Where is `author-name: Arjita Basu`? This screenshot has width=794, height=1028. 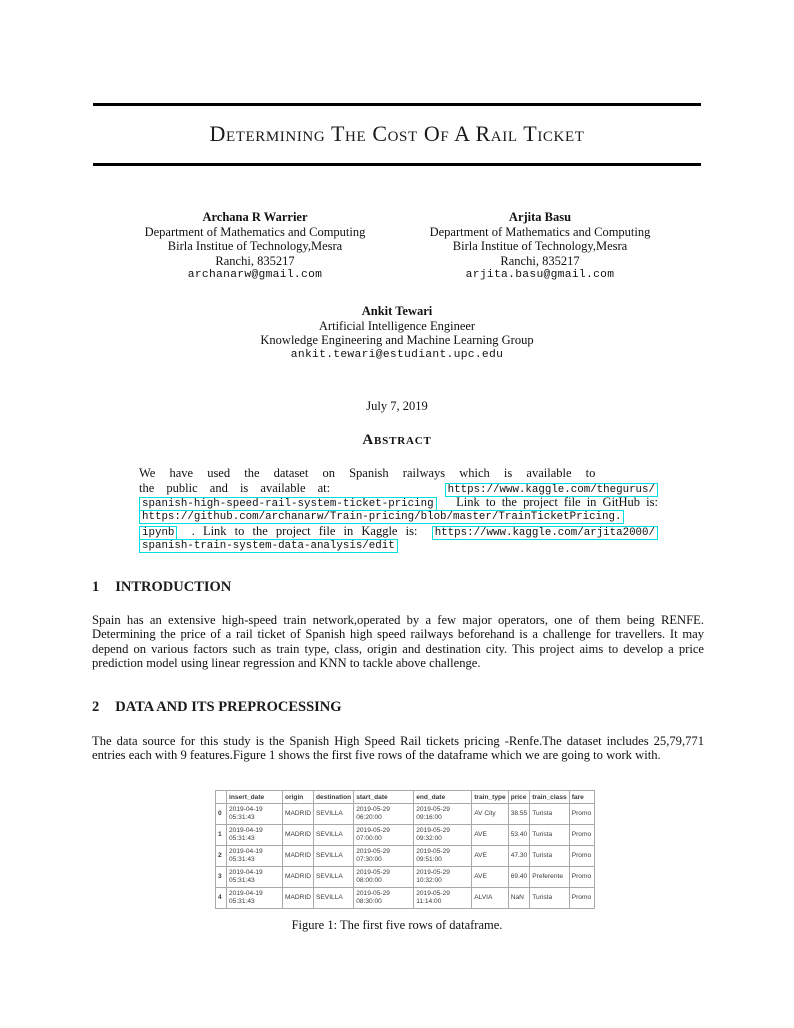
author-name: Arjita Basu is located at coordinates (540, 217).